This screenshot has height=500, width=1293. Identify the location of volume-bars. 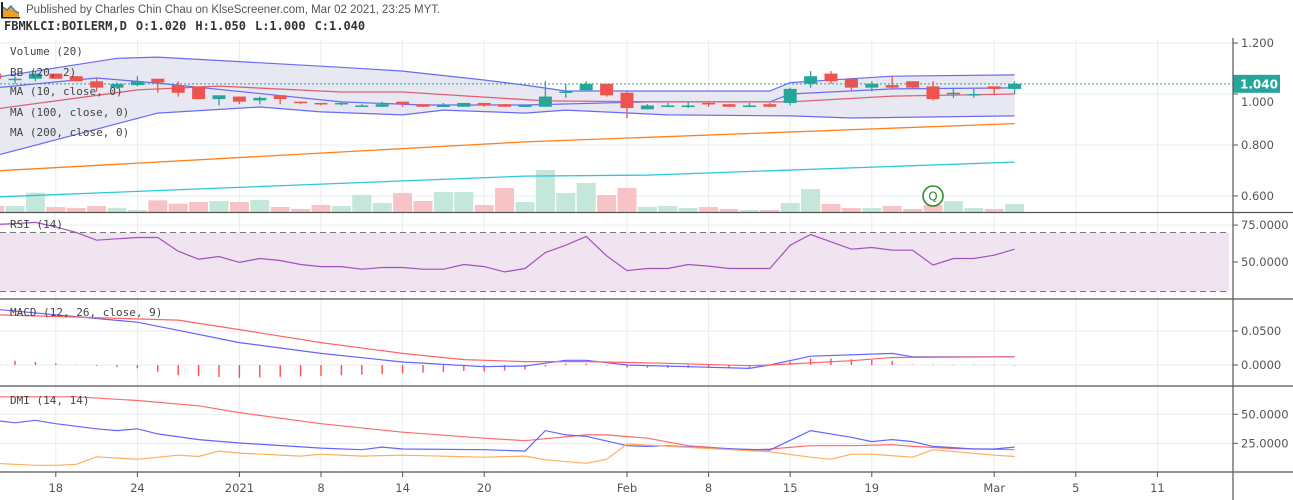
(512, 191).